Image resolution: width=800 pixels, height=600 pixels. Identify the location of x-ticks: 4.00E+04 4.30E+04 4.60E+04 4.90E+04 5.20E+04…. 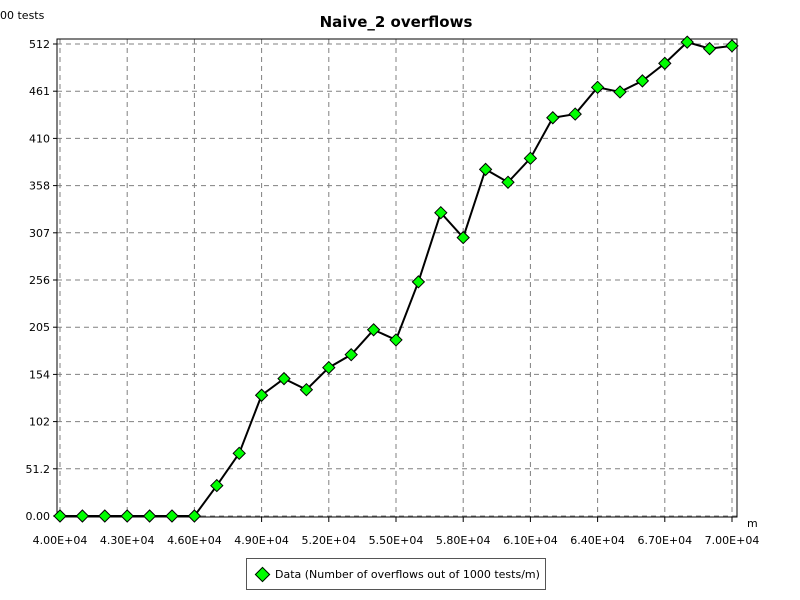
(396, 532).